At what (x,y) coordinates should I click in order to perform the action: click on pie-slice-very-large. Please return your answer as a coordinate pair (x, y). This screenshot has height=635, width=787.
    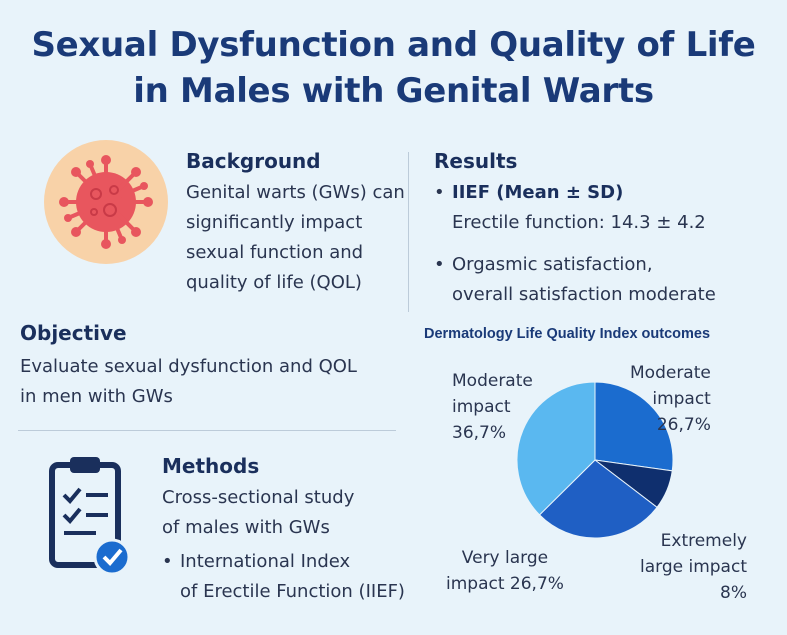
    Looking at the image, I should click on (598, 499).